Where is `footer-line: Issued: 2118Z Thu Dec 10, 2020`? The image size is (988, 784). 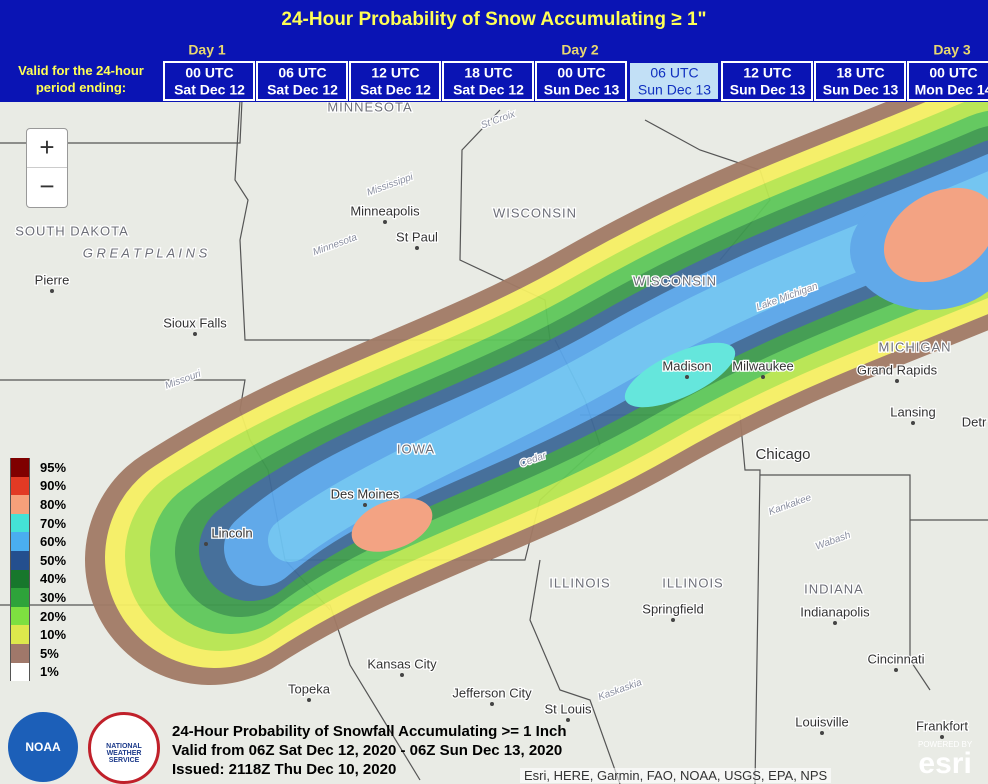 footer-line: Issued: 2118Z Thu Dec 10, 2020 is located at coordinates (284, 769).